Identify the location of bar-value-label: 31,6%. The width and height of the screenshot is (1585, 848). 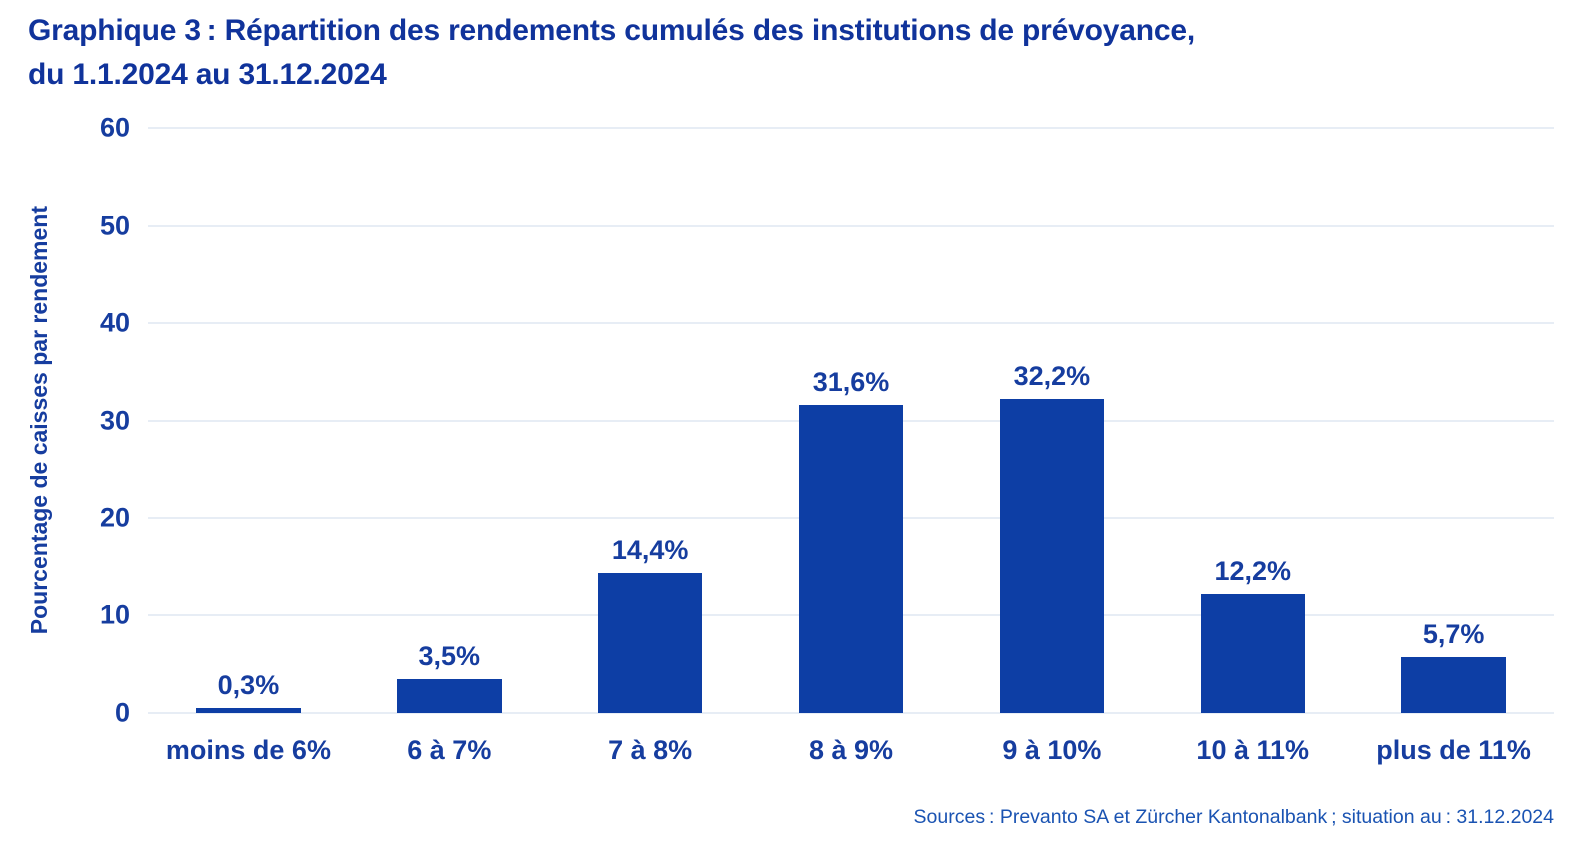
(851, 381).